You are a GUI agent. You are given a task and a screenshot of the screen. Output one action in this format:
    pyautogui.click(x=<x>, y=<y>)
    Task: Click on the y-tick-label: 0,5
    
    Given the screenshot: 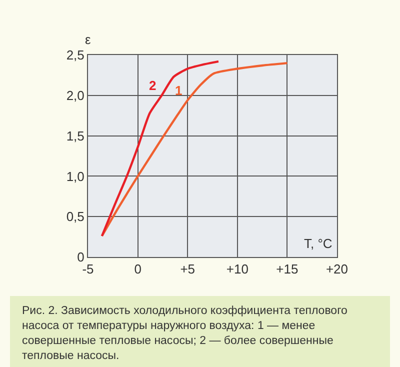 What is the action you would take?
    pyautogui.click(x=75, y=216)
    